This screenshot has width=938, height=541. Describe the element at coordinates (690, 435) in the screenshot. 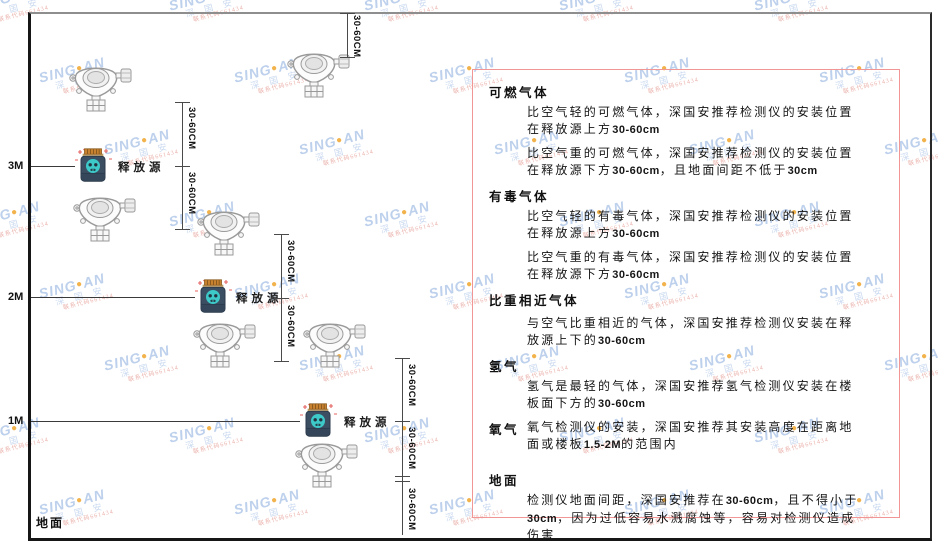

I see `section-paragraph: 氧气检测仪的安装，深国安推荐其安装高度在距离地面或楼板1.5-2M的范围内` at that location.